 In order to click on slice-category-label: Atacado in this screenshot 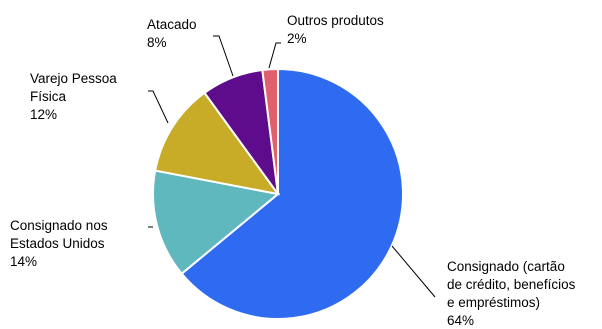, I will do `click(172, 24)`.